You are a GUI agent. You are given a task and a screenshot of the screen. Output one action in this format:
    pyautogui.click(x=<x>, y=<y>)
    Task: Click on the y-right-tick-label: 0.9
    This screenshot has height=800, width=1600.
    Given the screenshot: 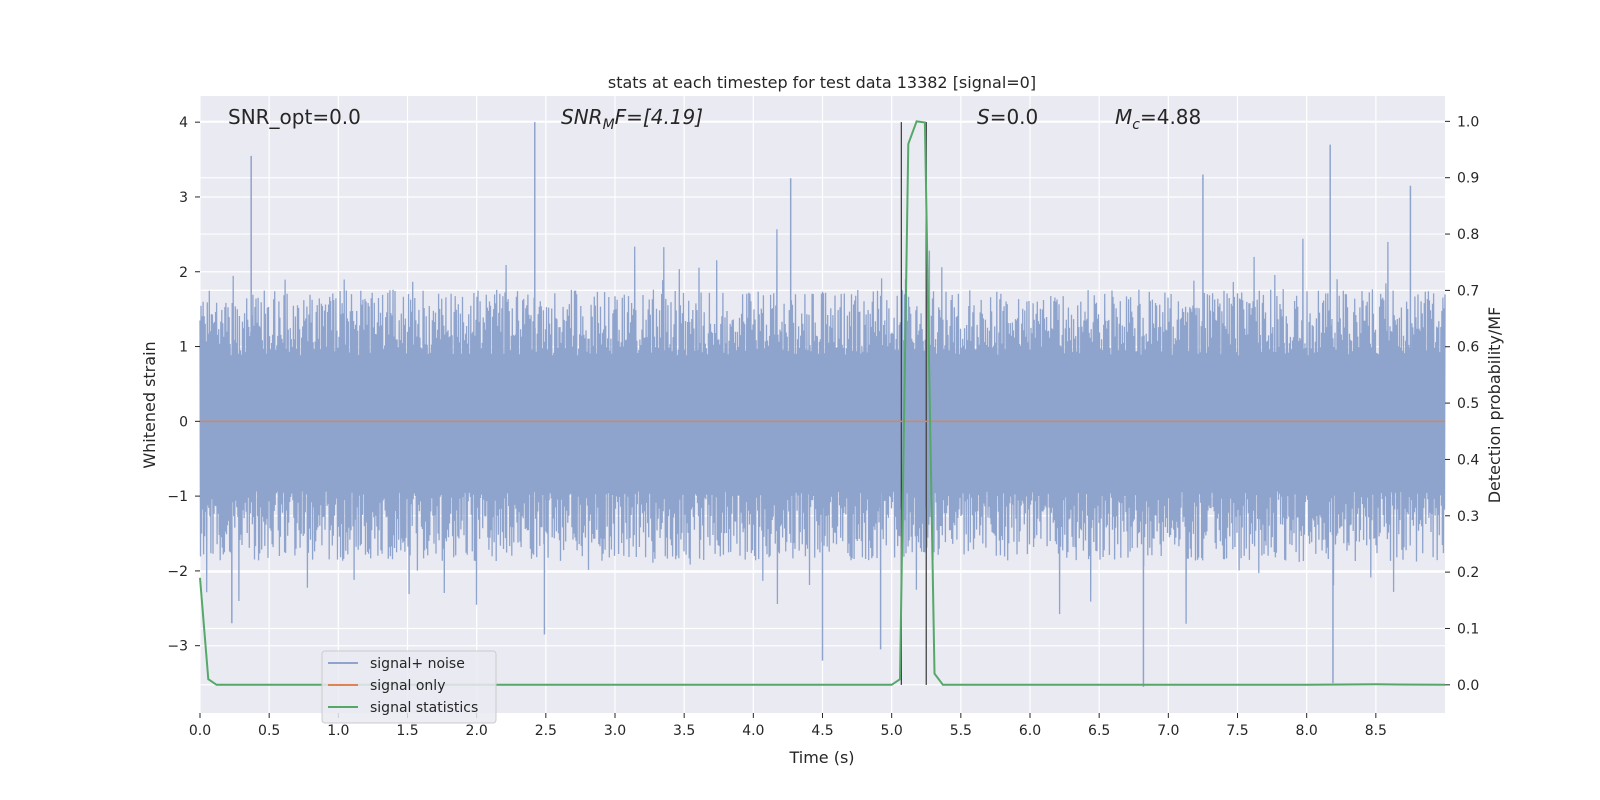 What is the action you would take?
    pyautogui.click(x=1468, y=179)
    